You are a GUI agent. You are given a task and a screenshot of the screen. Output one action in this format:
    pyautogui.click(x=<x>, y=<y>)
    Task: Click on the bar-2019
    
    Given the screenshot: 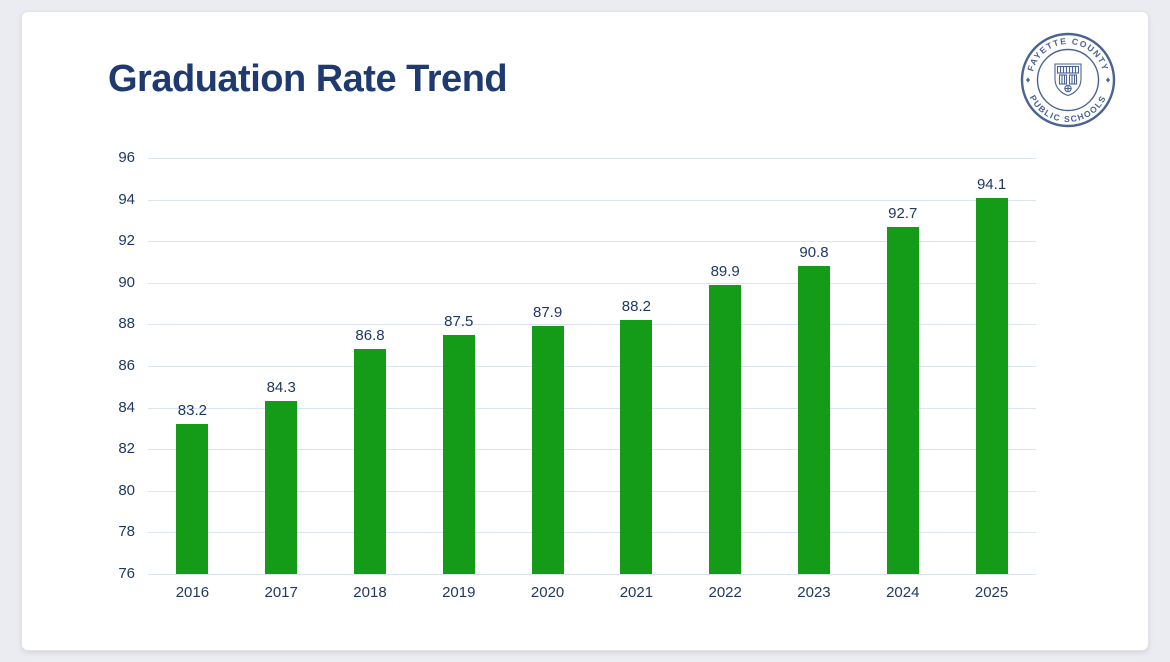 What is the action you would take?
    pyautogui.click(x=458, y=454)
    